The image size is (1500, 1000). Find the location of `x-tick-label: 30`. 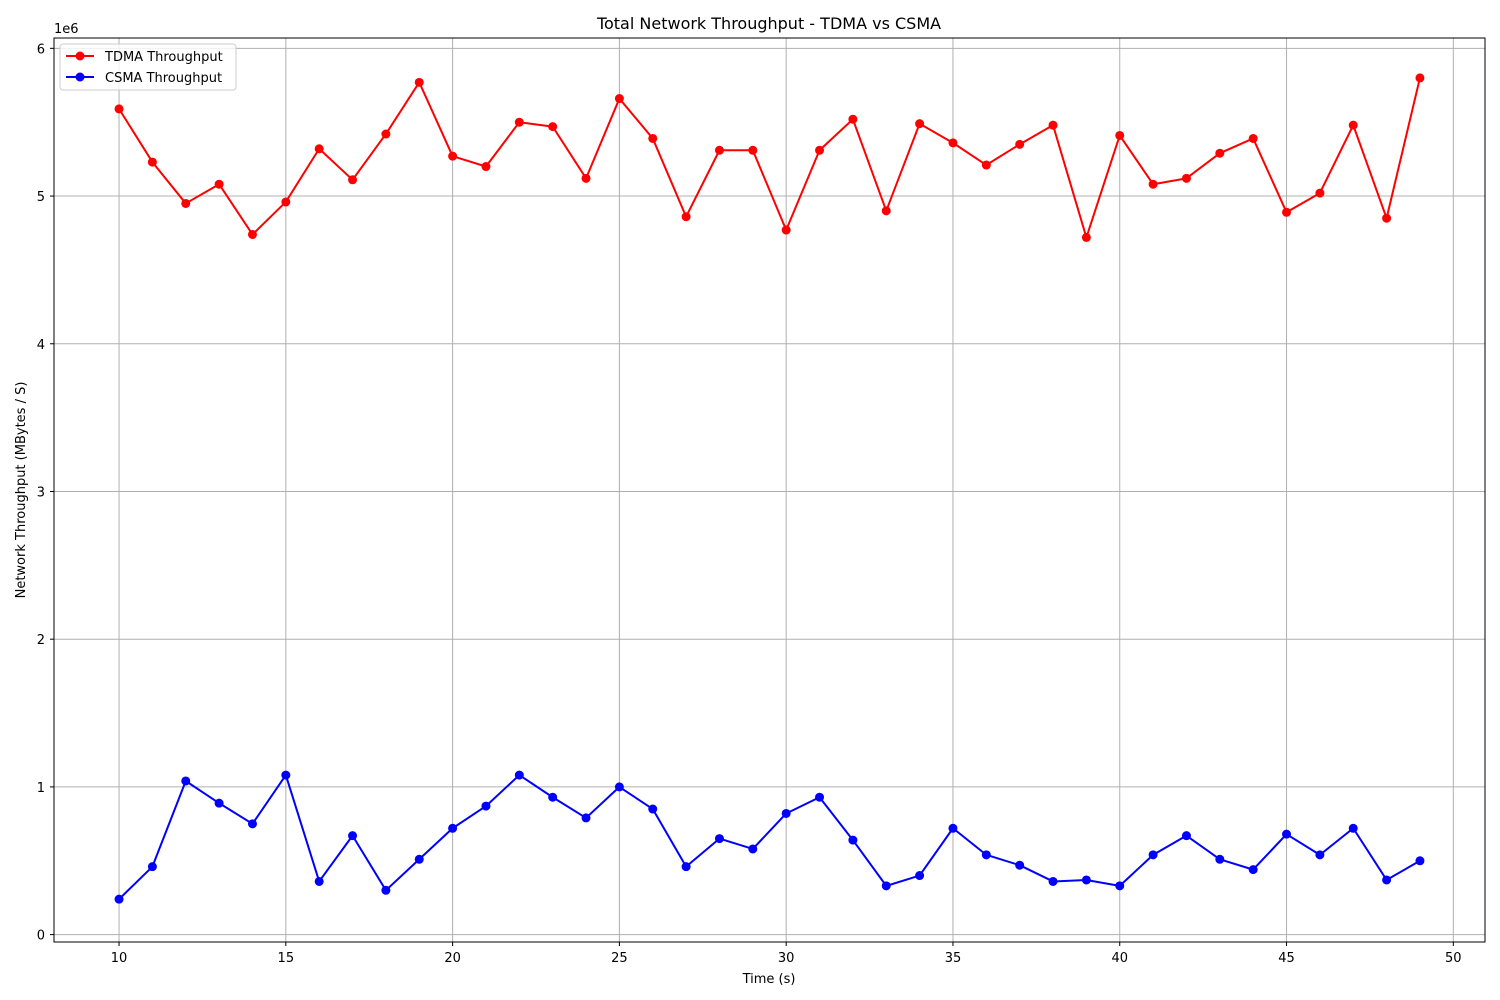

x-tick-label: 30 is located at coordinates (786, 958).